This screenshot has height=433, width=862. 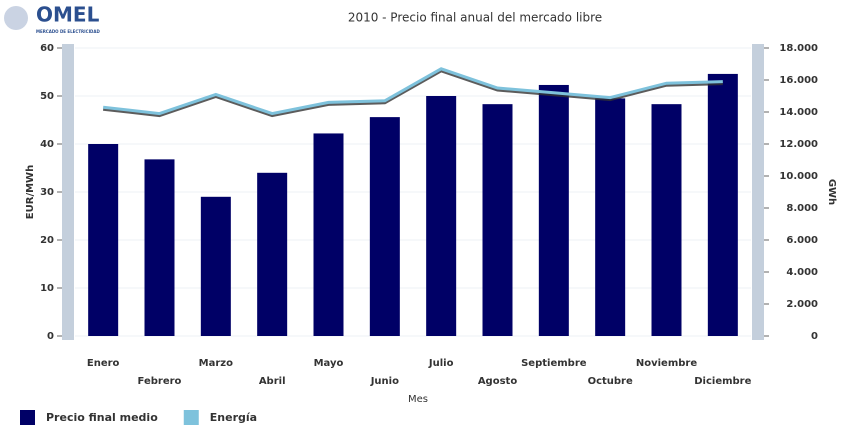 I want to click on legend-label: Energía, so click(x=233, y=417).